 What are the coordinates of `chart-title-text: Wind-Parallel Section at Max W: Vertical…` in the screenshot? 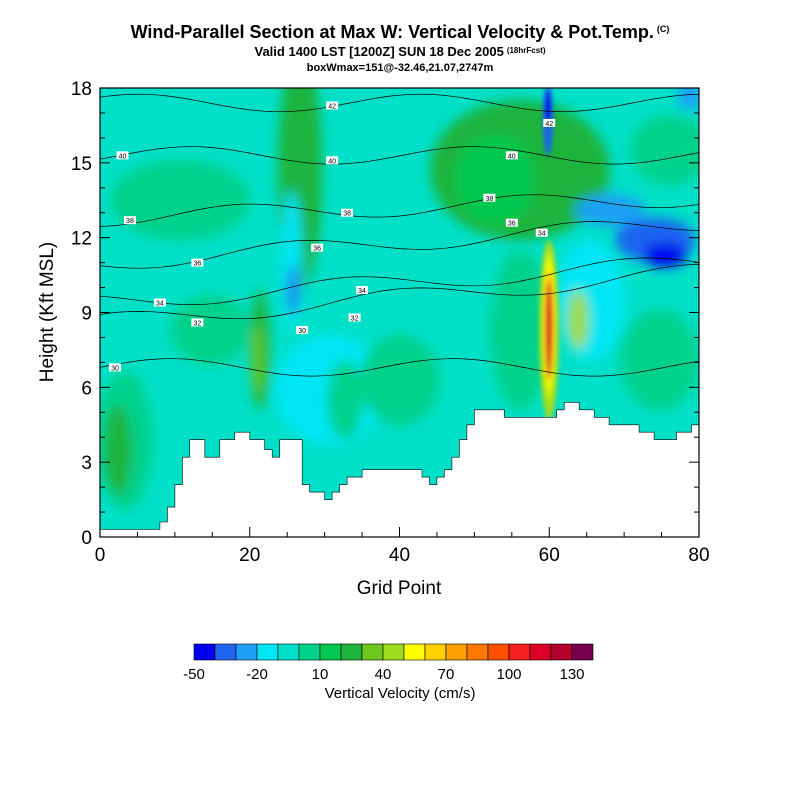 It's located at (392, 32).